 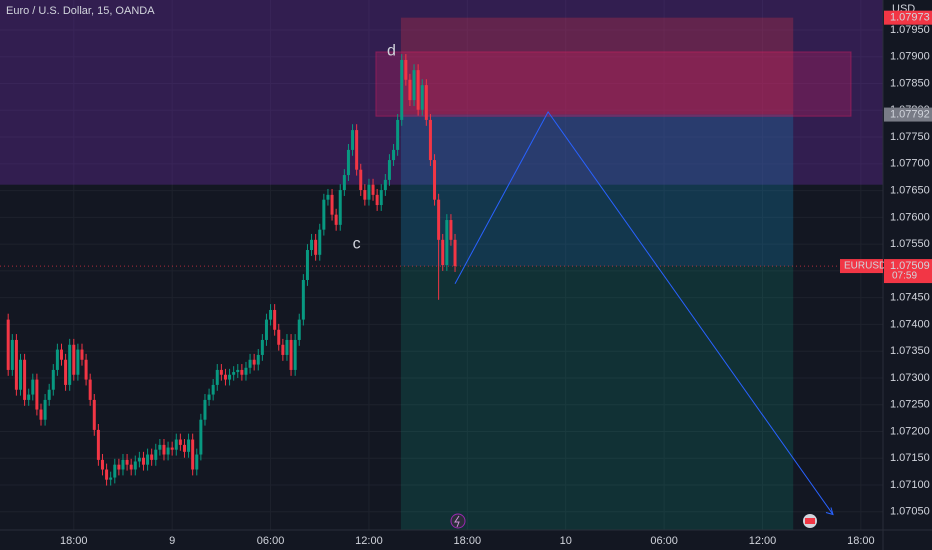 I want to click on replay-icon, so click(x=458, y=521).